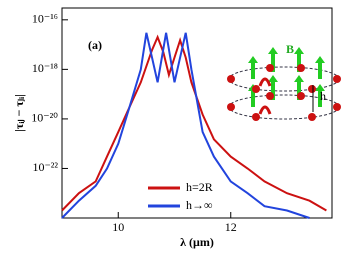  I want to click on ring, so click(284, 79).